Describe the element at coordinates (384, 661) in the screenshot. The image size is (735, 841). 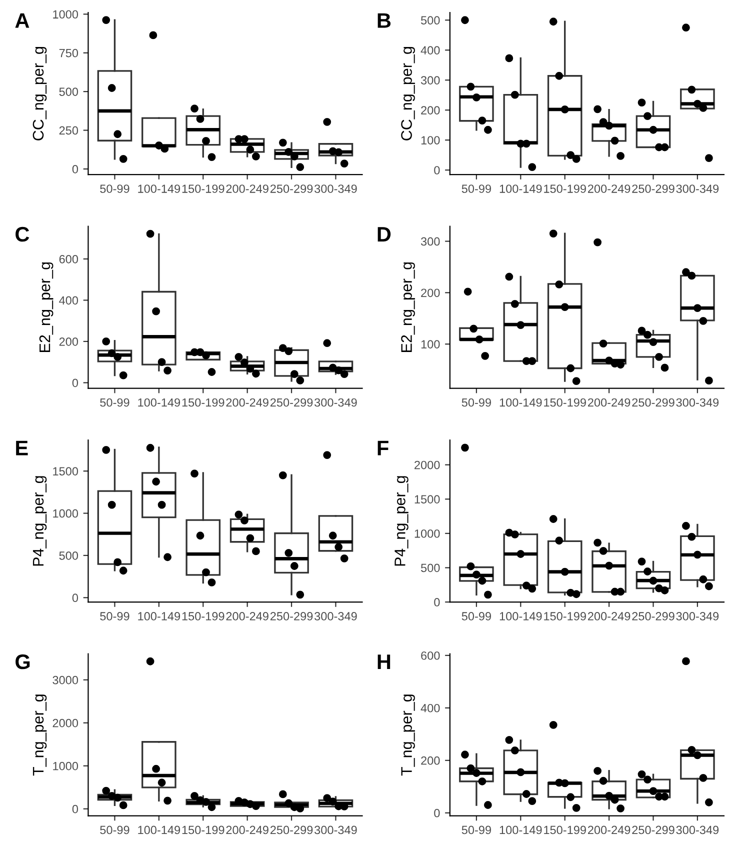
I see `chart-title: H` at that location.